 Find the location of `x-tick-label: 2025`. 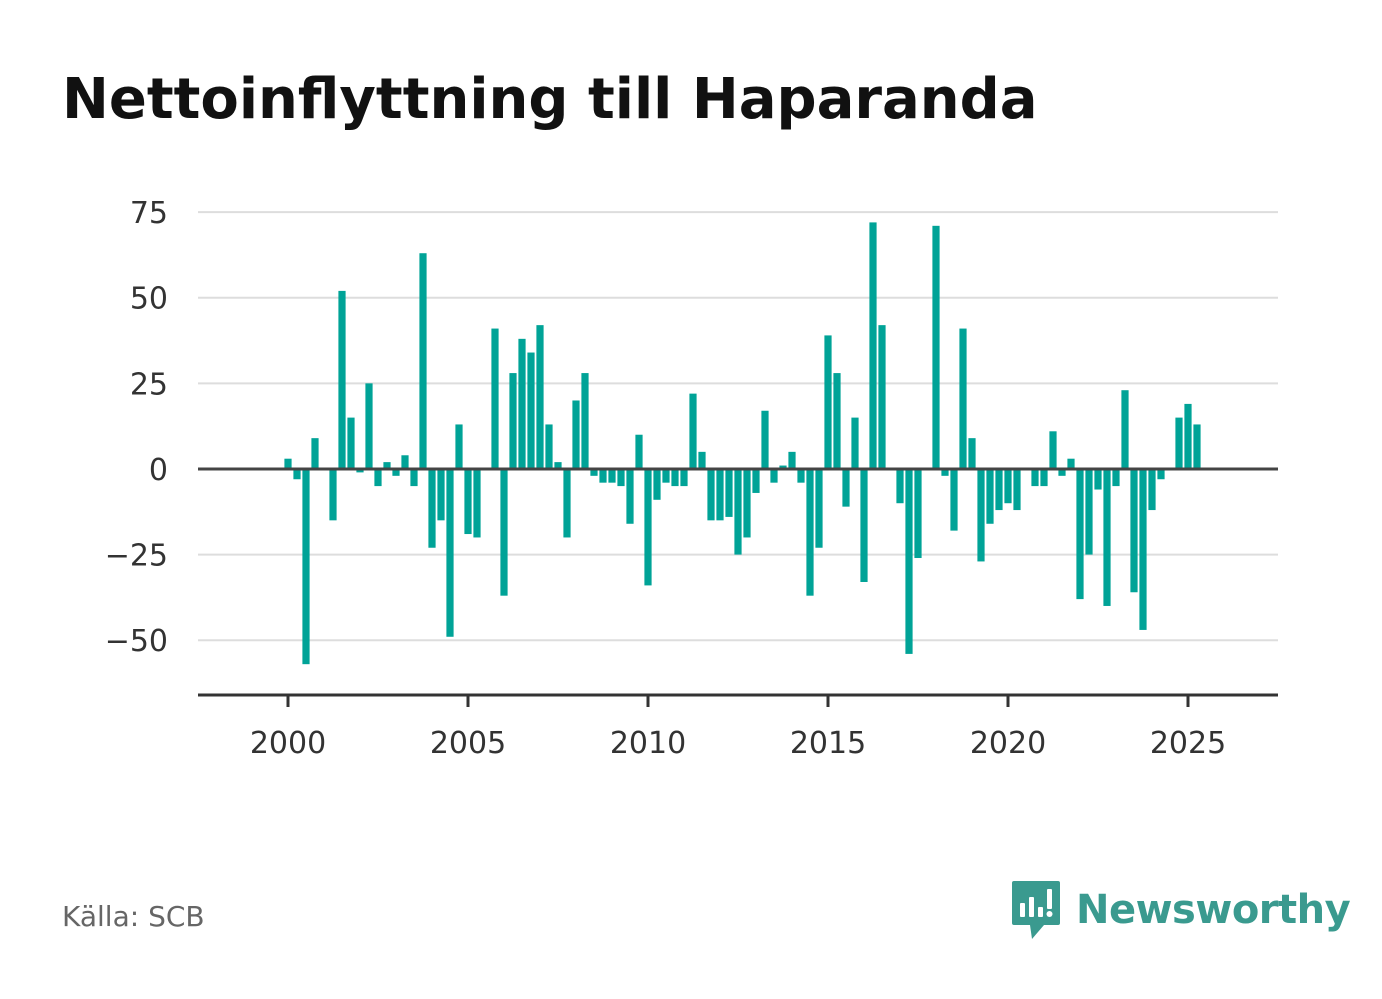

x-tick-label: 2025 is located at coordinates (1188, 743).